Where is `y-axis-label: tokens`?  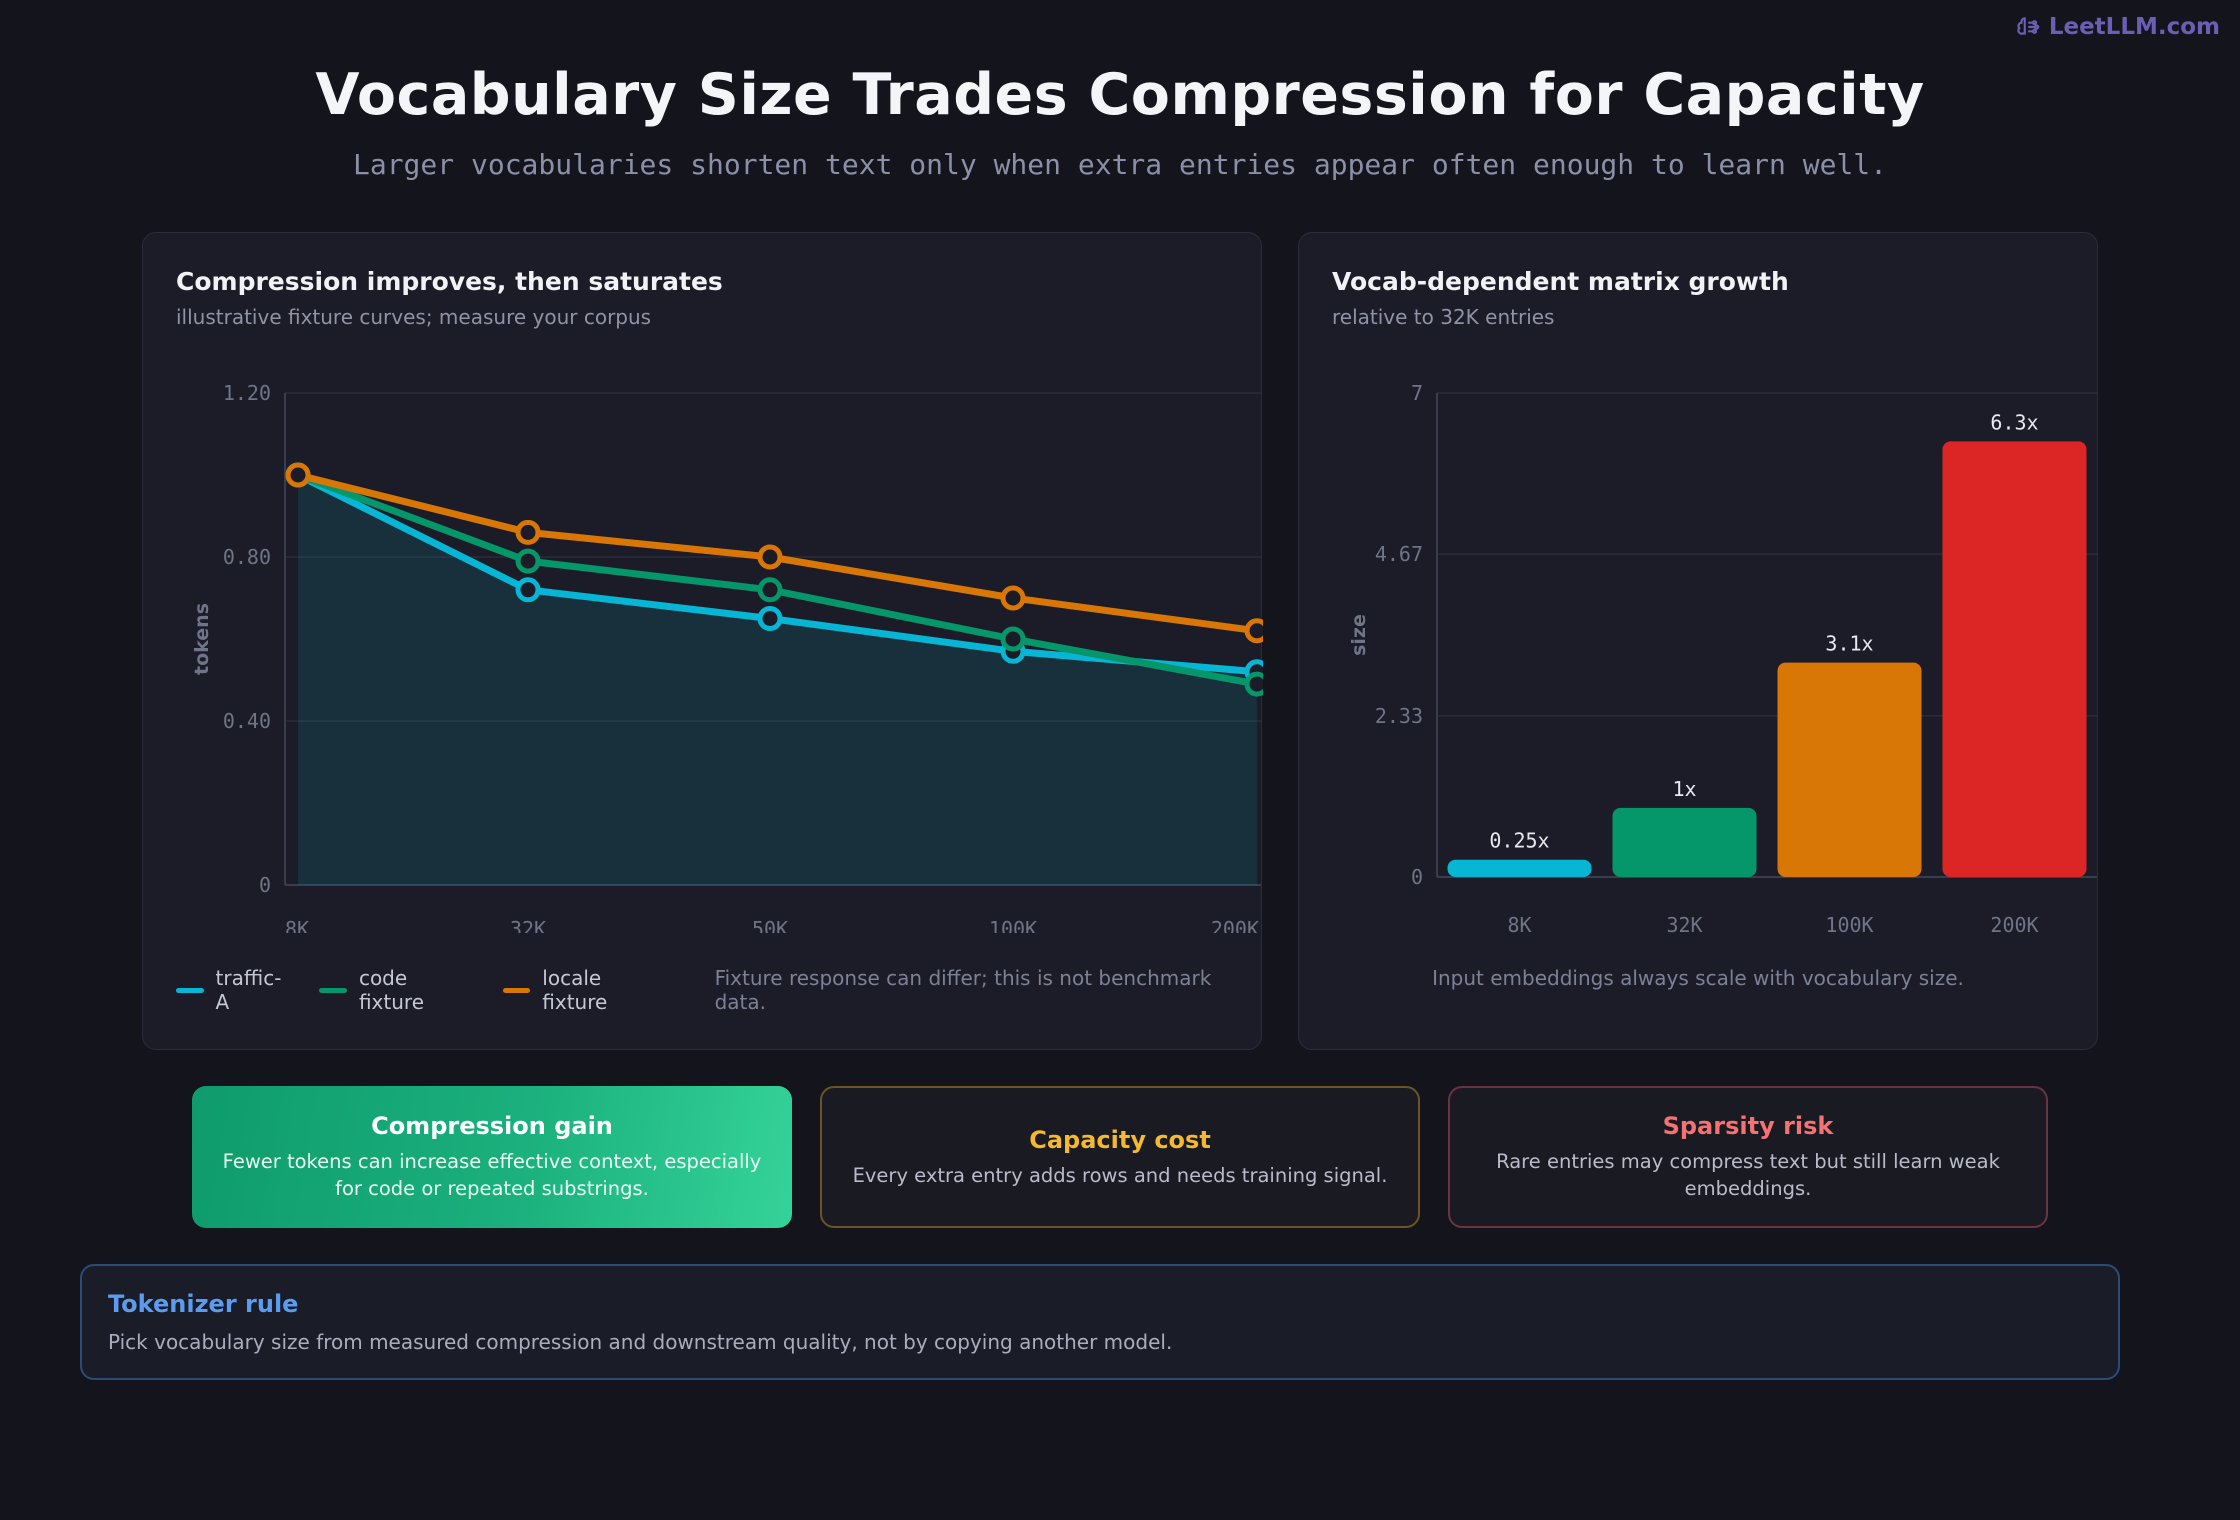 y-axis-label: tokens is located at coordinates (202, 639).